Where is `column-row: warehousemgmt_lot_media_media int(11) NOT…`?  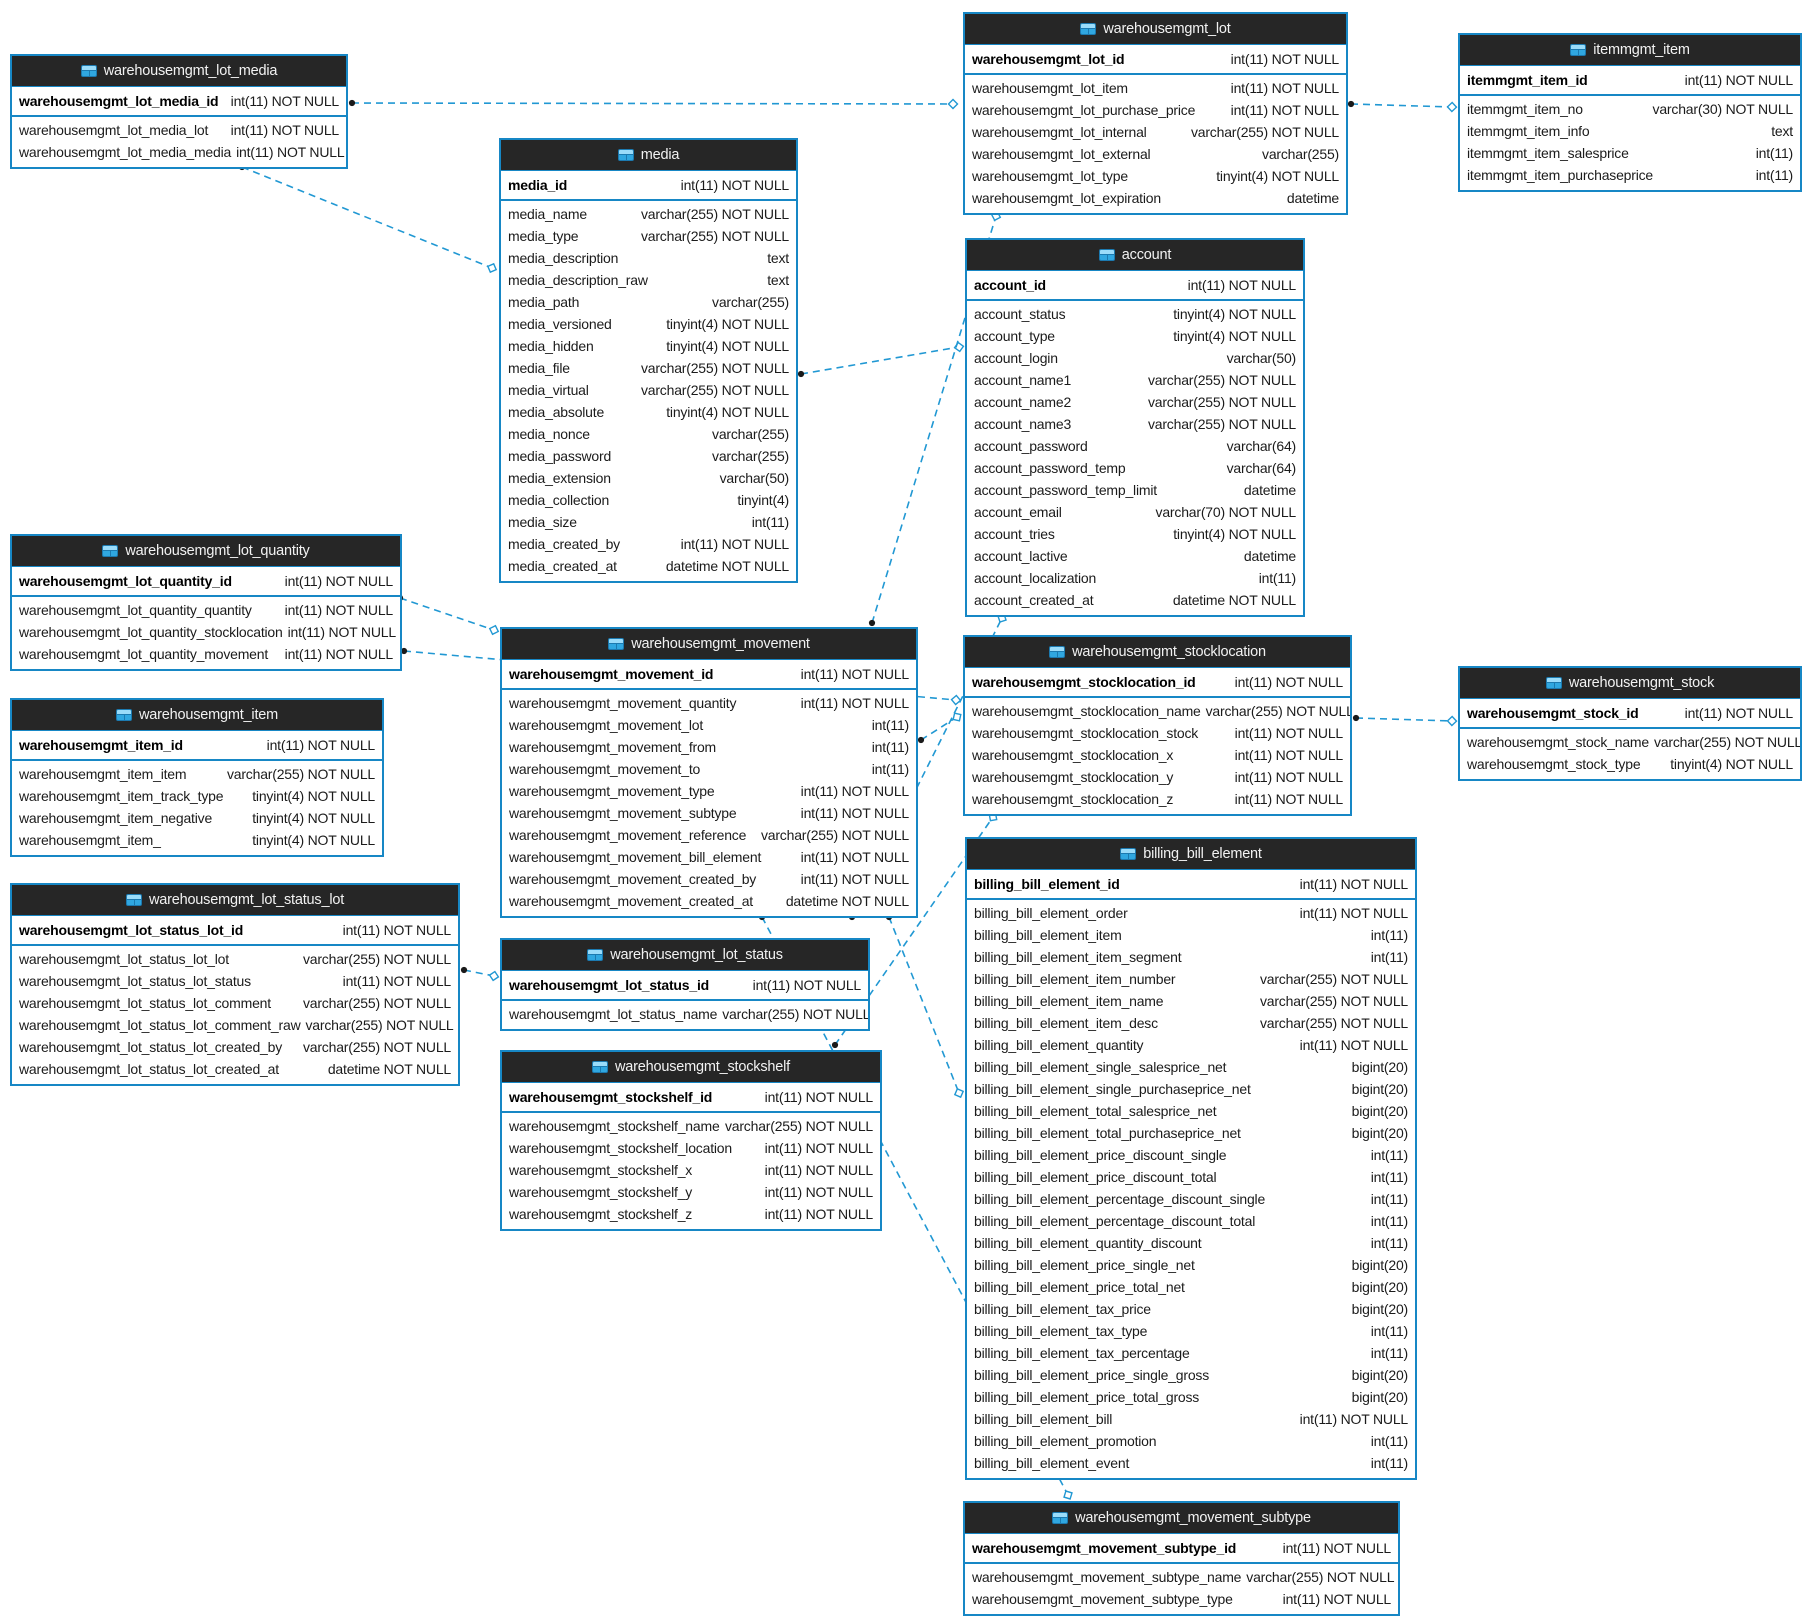 column-row: warehousemgmt_lot_media_media int(11) NOT… is located at coordinates (179, 152).